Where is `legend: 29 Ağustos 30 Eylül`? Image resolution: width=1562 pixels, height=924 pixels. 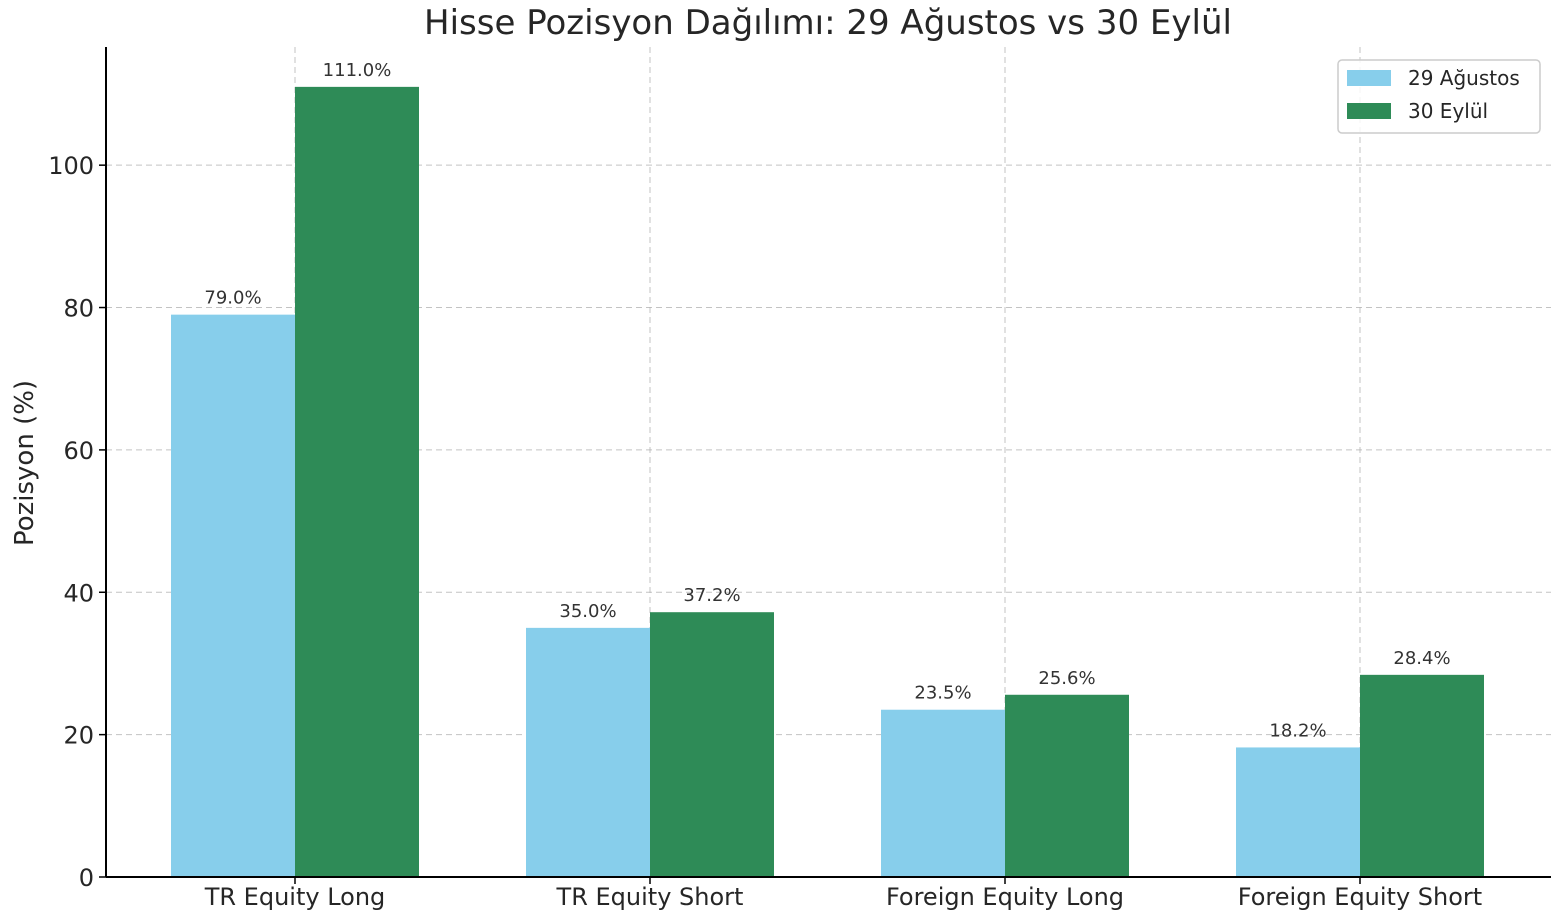
legend: 29 Ağustos 30 Eylül is located at coordinates (1439, 96).